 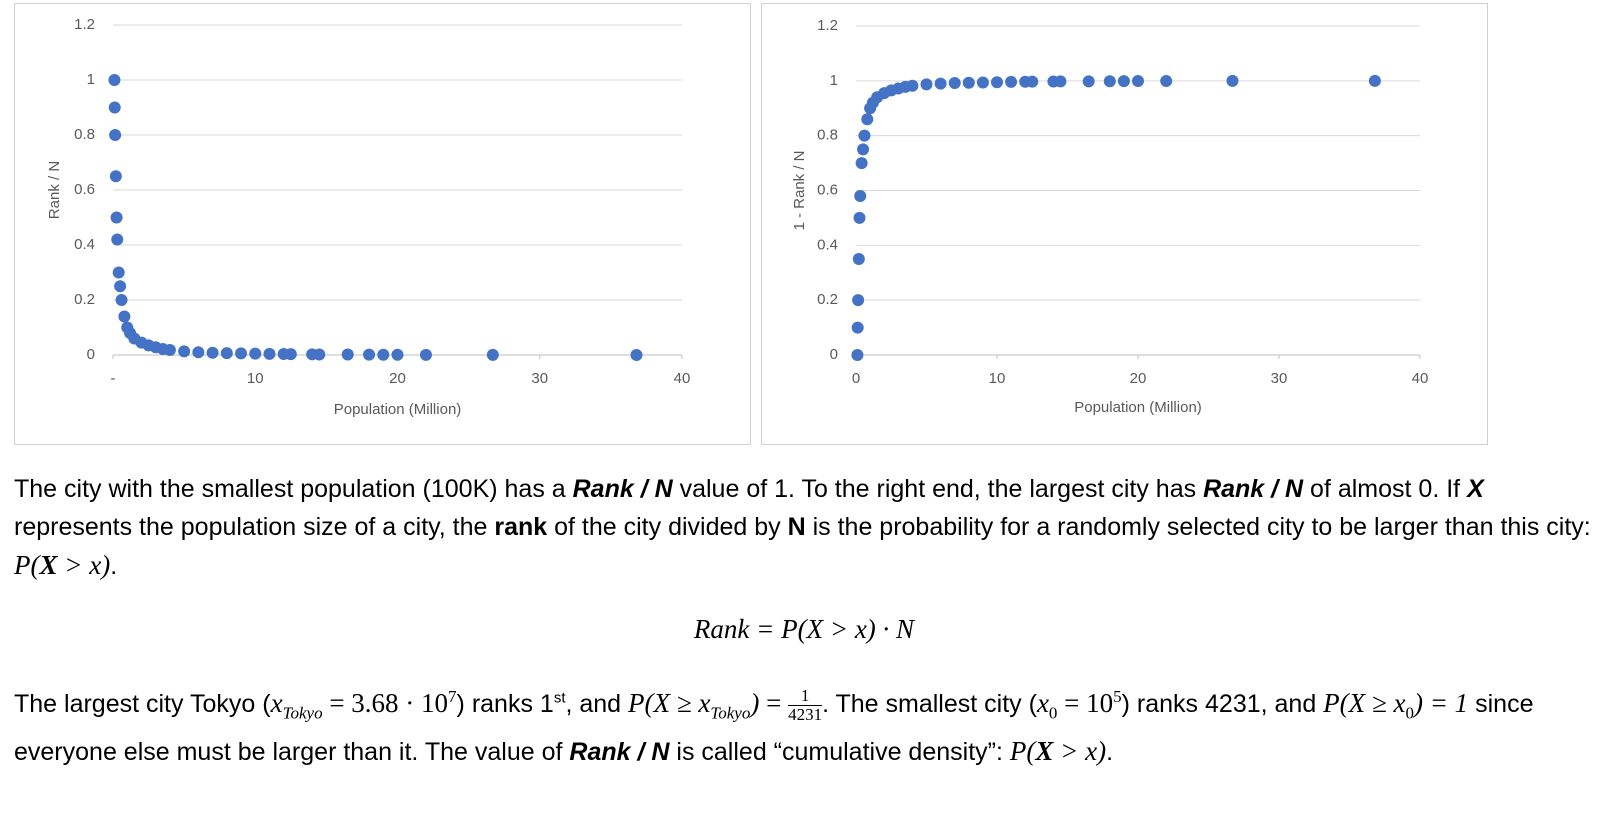 I want to click on math: xTokyo = 3.68 · 107, so click(x=363, y=704).